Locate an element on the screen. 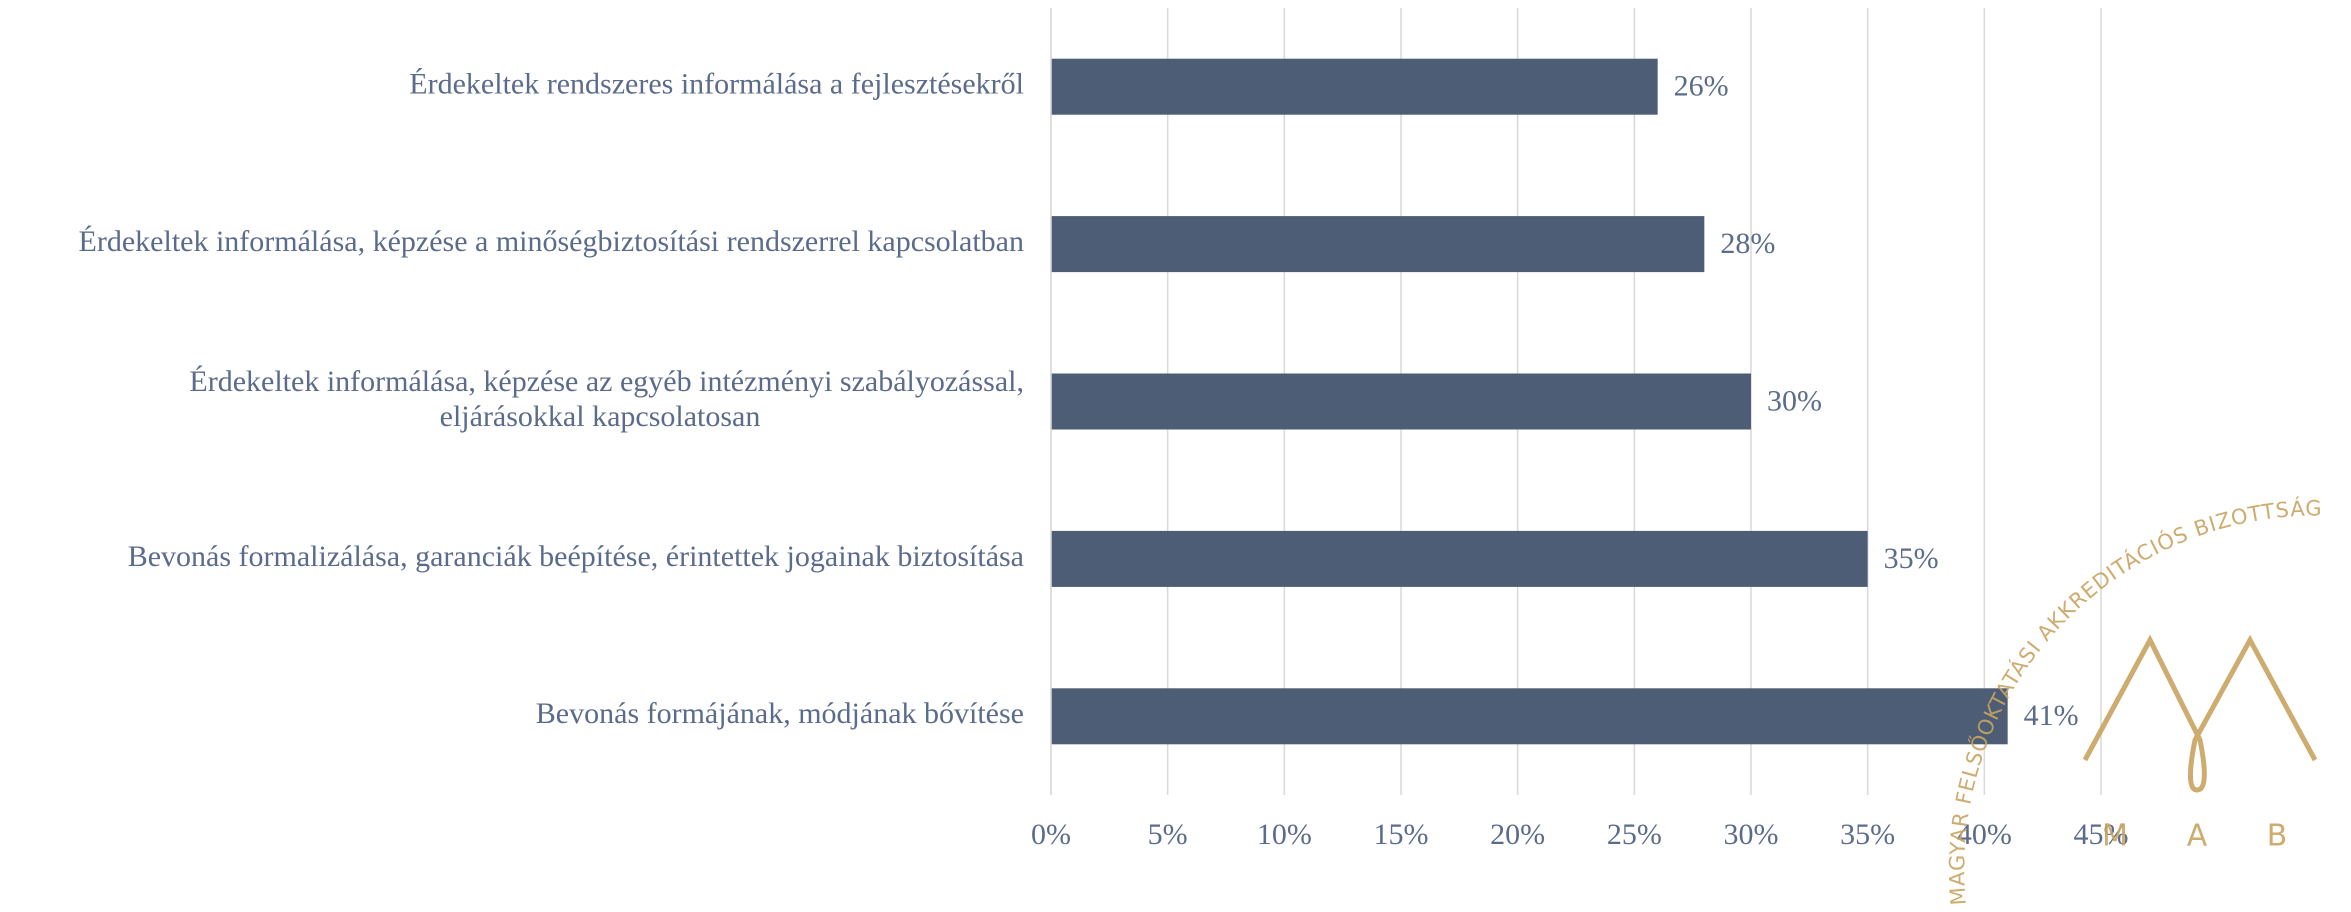  y-tick-label: eljárásokkal kapcsolatosan is located at coordinates (600, 416).